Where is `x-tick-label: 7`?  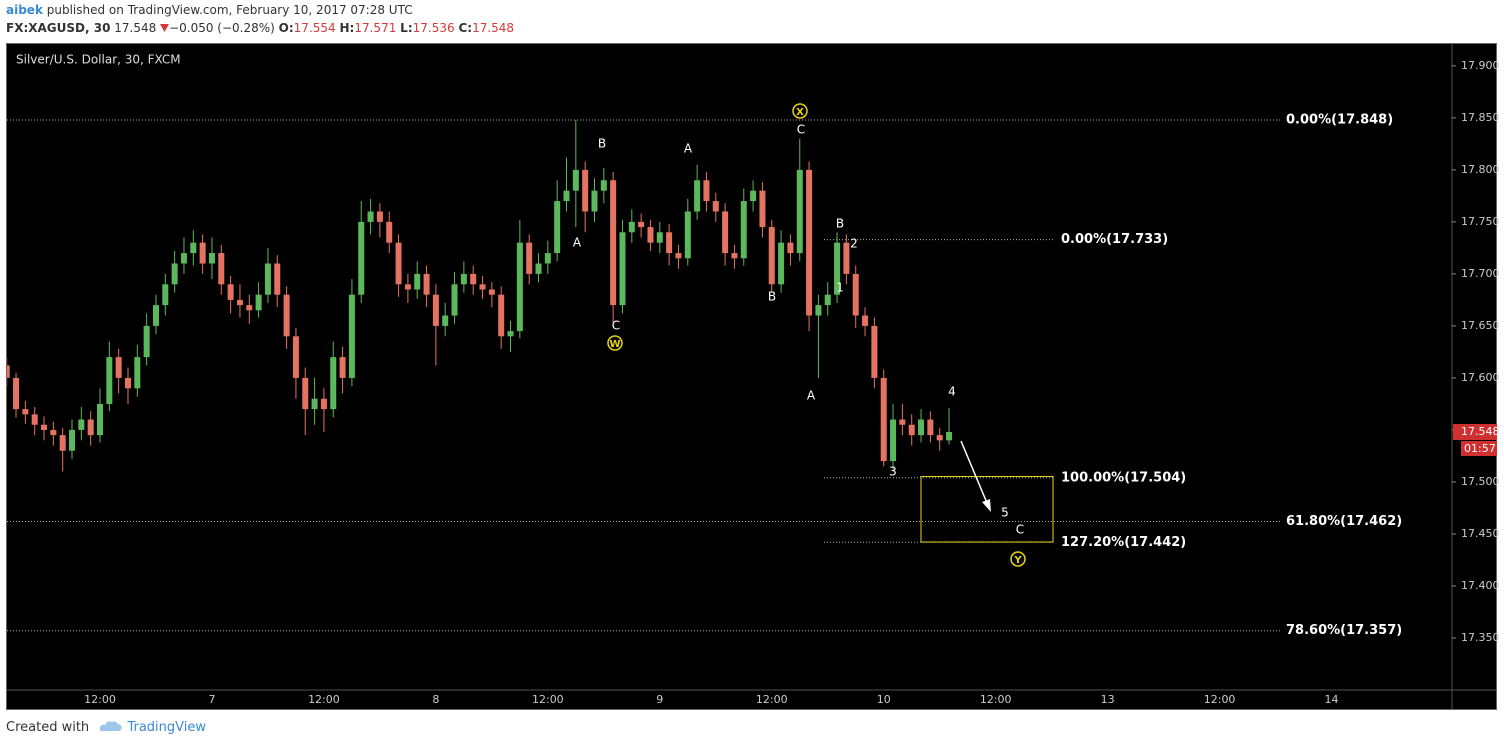 x-tick-label: 7 is located at coordinates (211, 699).